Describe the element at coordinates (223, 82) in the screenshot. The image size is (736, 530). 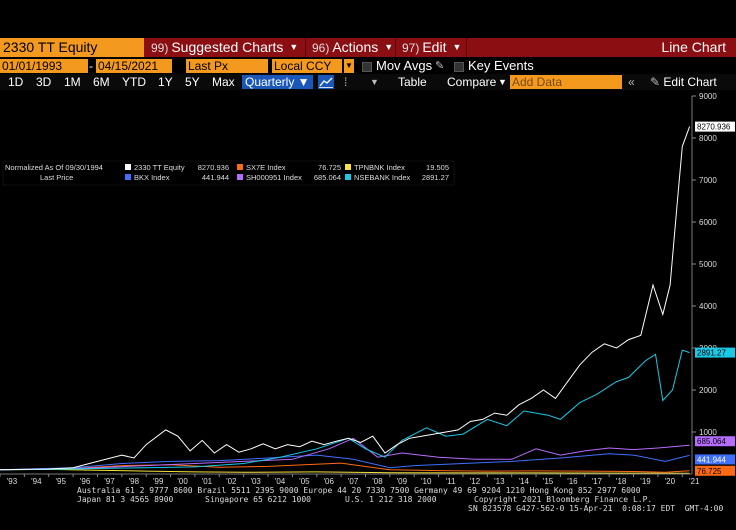
I see `period-max: Max` at that location.